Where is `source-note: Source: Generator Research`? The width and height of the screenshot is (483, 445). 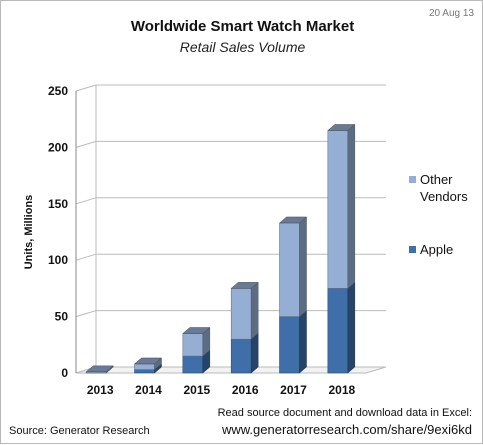
source-note: Source: Generator Research is located at coordinates (79, 431).